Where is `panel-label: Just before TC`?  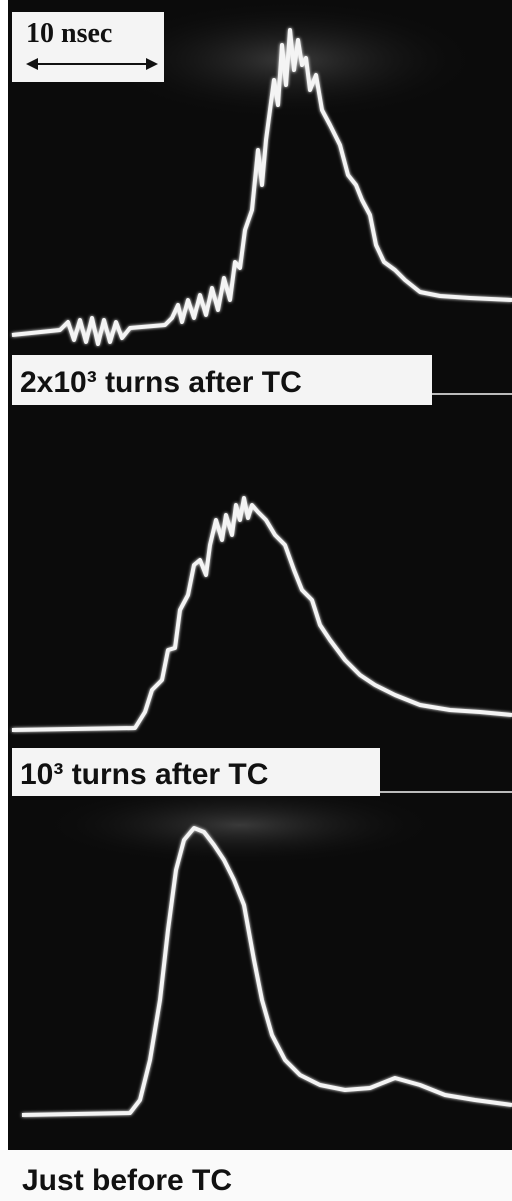 panel-label: Just before TC is located at coordinates (127, 1180).